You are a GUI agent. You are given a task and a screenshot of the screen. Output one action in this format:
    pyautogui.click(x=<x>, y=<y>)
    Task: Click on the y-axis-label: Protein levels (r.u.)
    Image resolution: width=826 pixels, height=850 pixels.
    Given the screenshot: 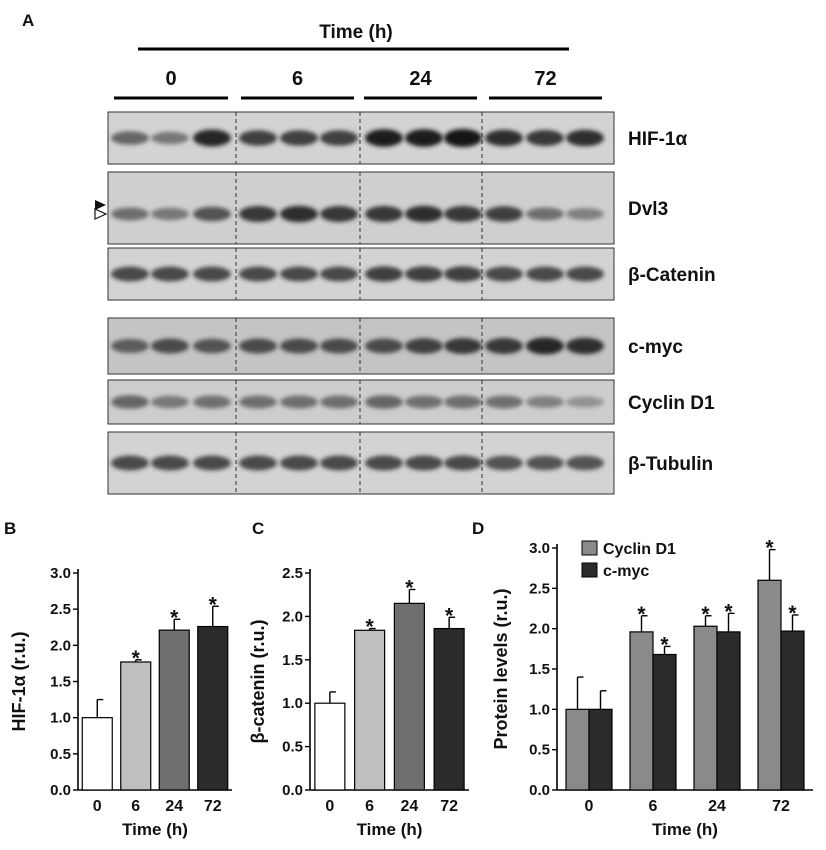 What is the action you would take?
    pyautogui.click(x=501, y=668)
    